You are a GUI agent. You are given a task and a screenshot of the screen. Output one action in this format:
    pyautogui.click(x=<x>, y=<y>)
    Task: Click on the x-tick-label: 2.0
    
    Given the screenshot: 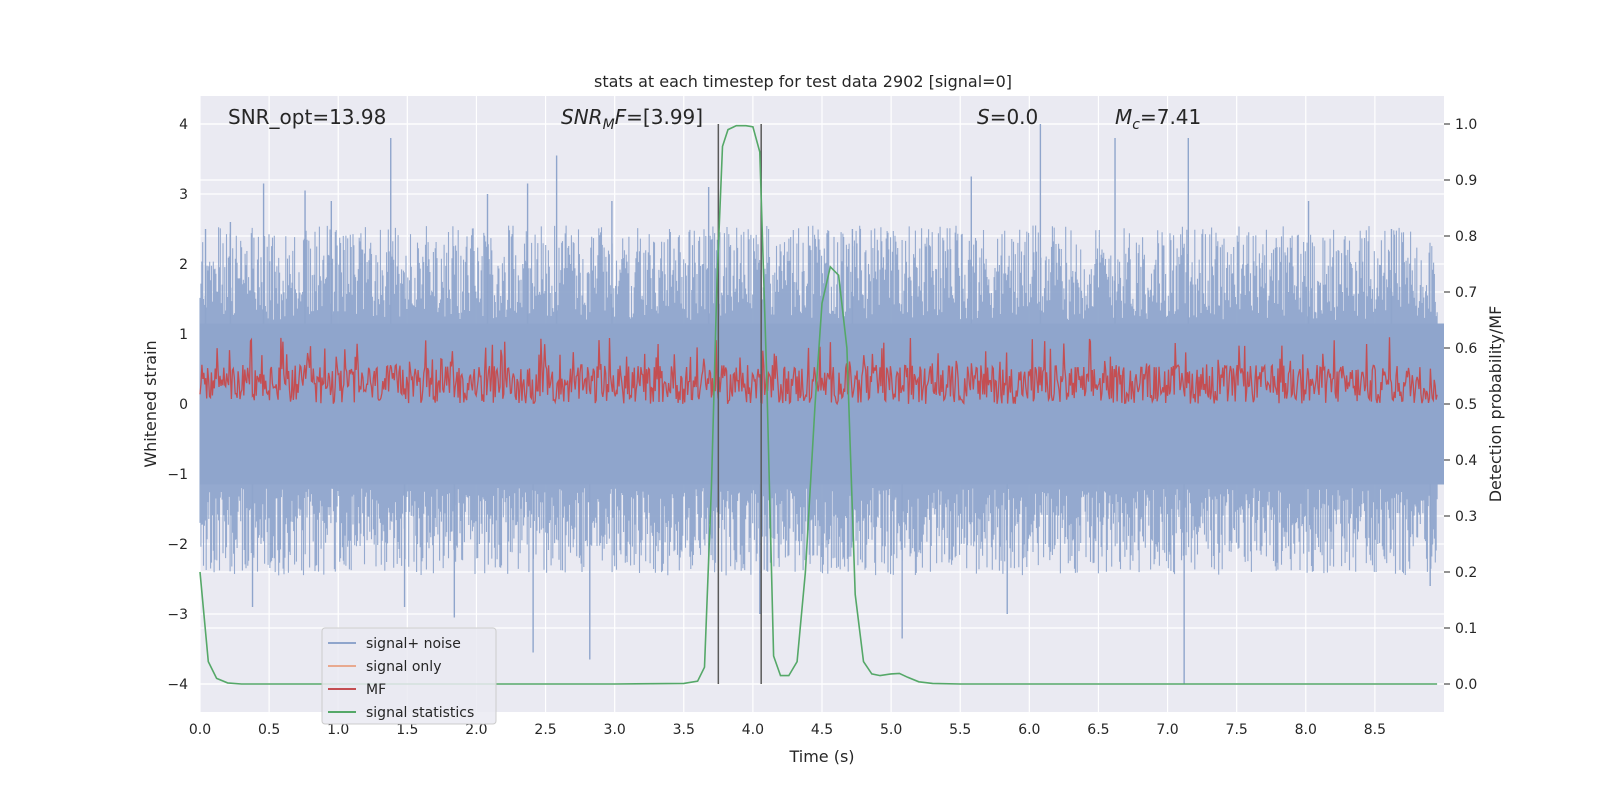 What is the action you would take?
    pyautogui.click(x=476, y=730)
    